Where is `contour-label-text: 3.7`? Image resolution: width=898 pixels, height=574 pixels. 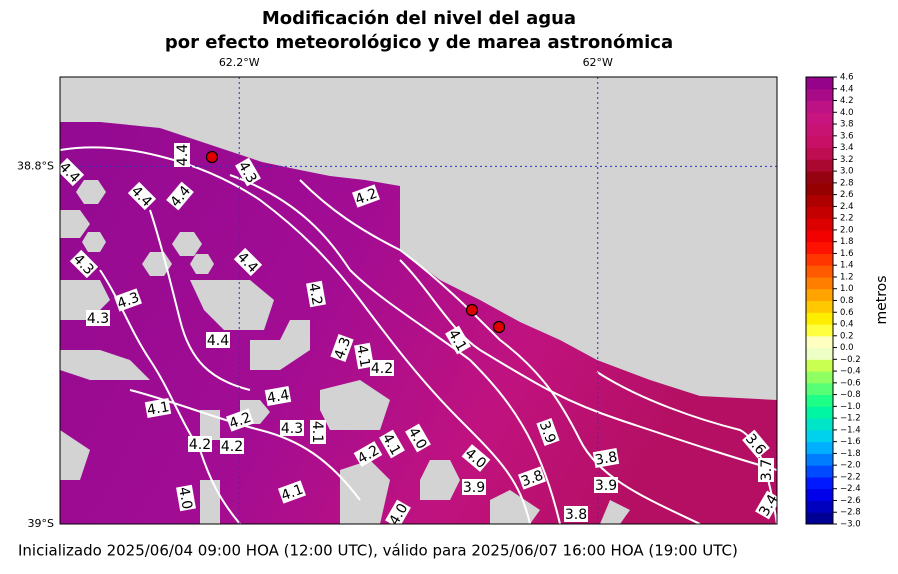 contour-label-text: 3.7 is located at coordinates (767, 470).